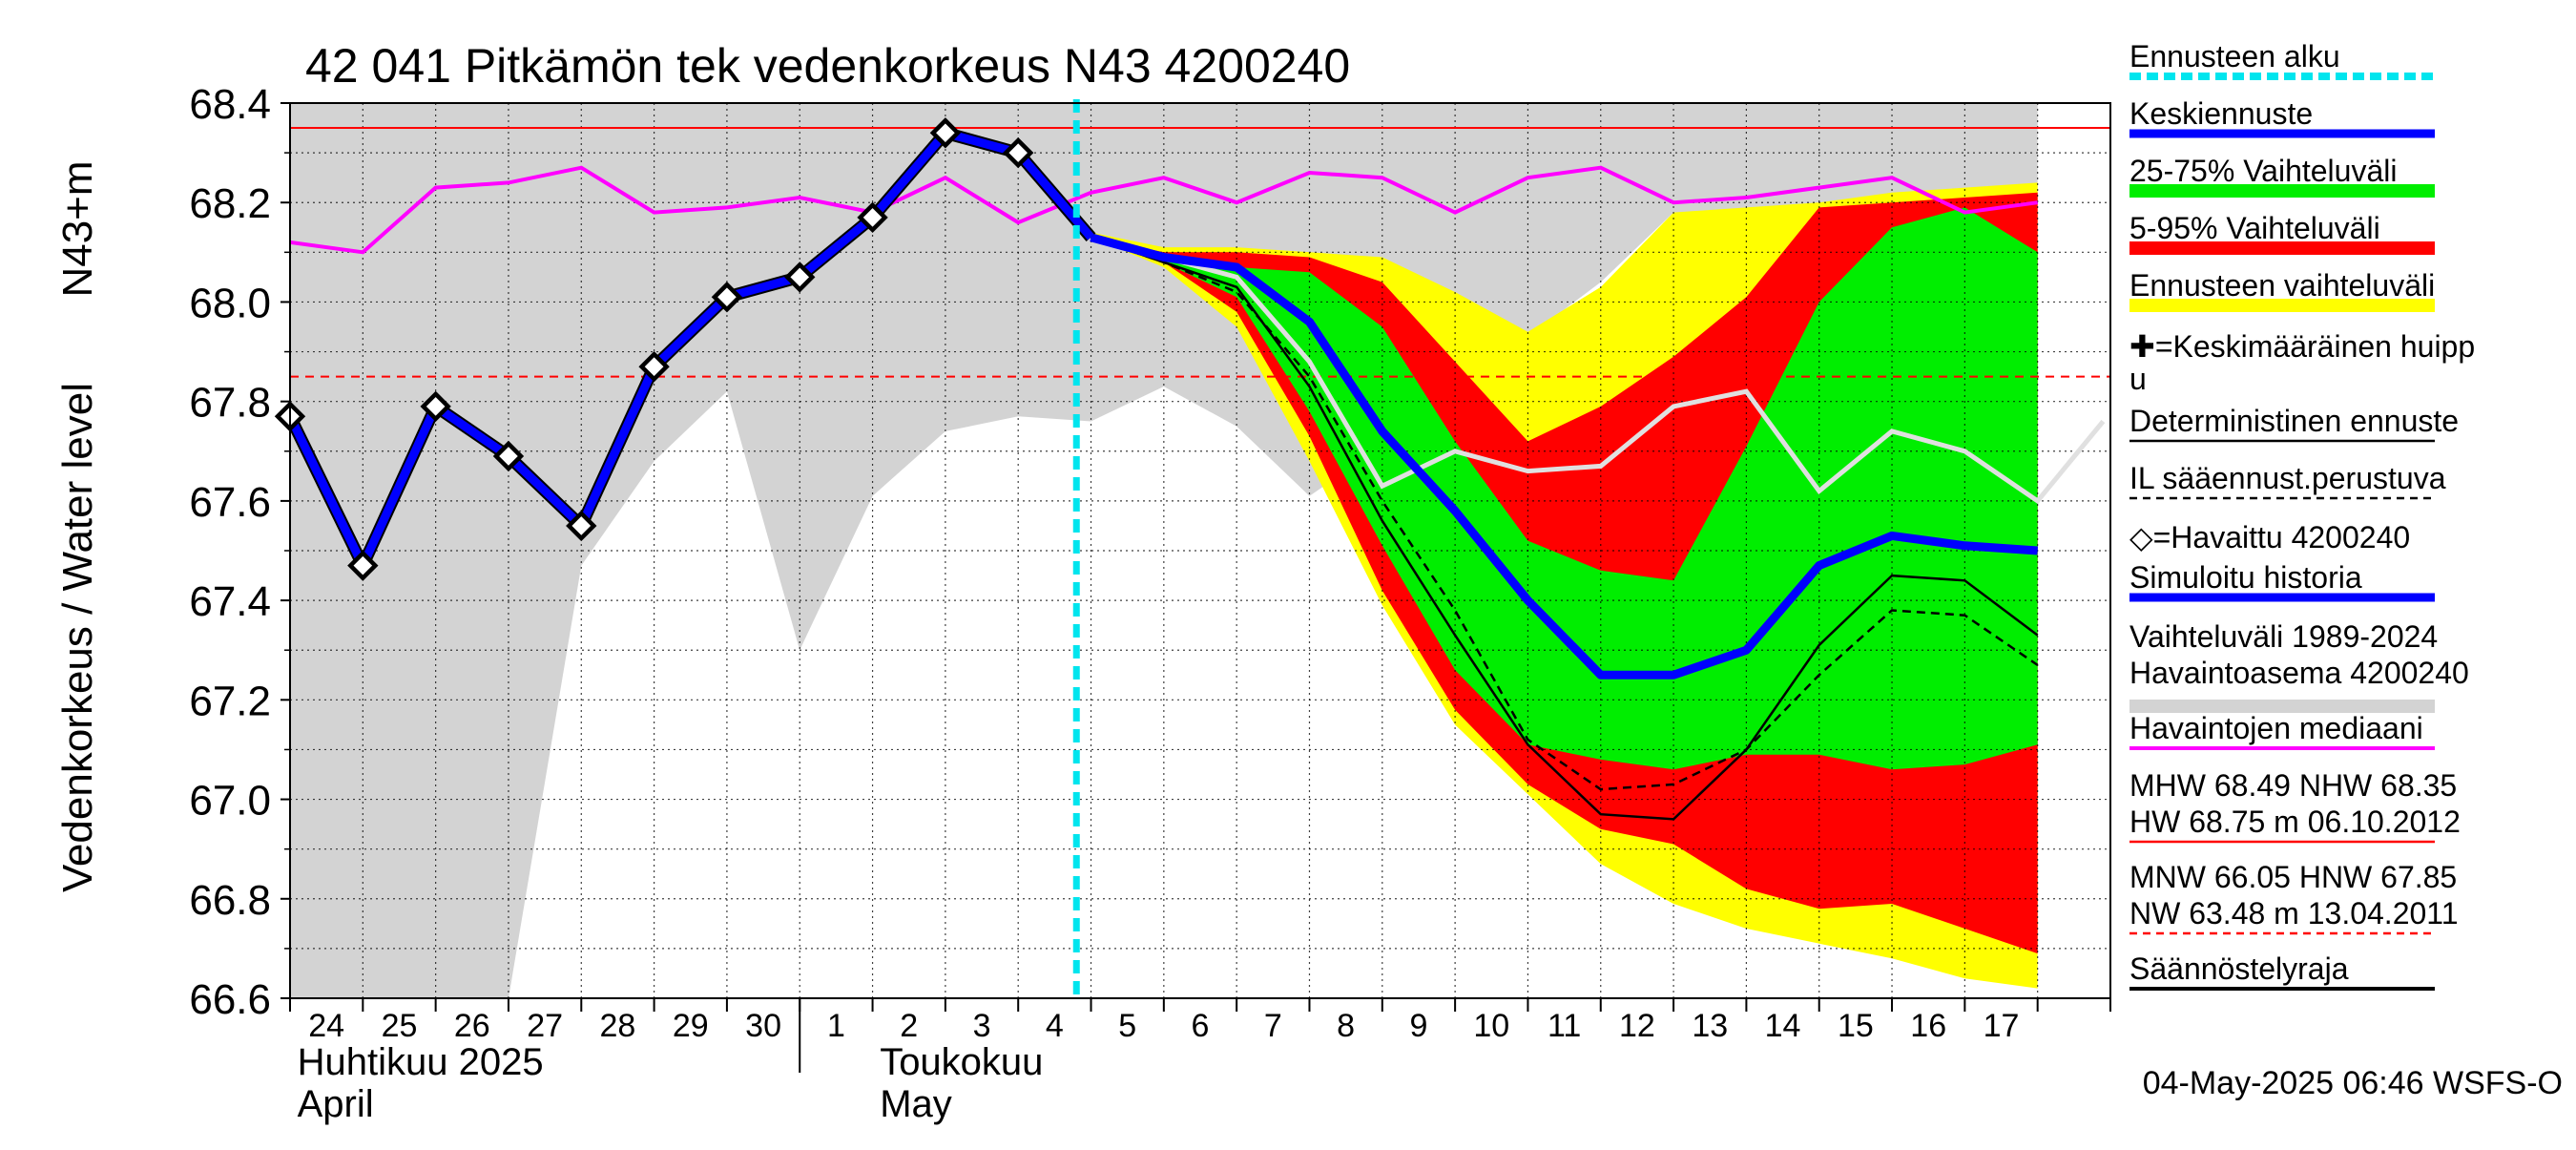 The height and width of the screenshot is (1150, 2576). What do you see at coordinates (230, 104) in the screenshot?
I see `y-tick-label: 68.4` at bounding box center [230, 104].